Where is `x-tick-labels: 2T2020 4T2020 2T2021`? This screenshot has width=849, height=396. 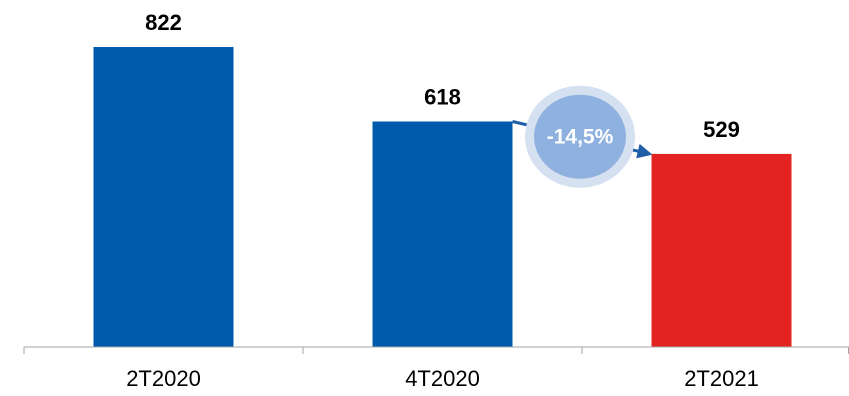 x-tick-labels: 2T2020 4T2020 2T2021 is located at coordinates (442, 378).